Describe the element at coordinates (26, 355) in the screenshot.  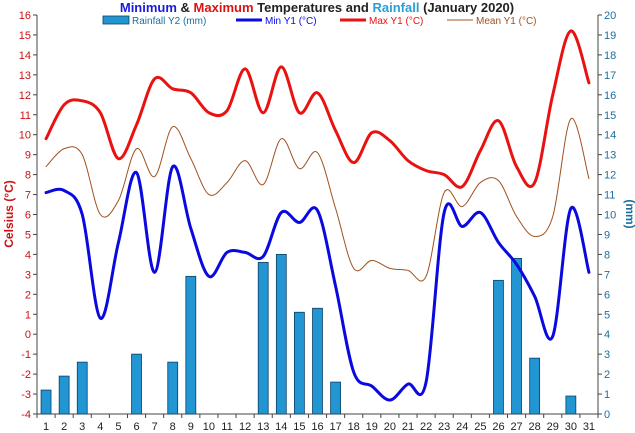
I see `y-left-tick-label: -1` at that location.